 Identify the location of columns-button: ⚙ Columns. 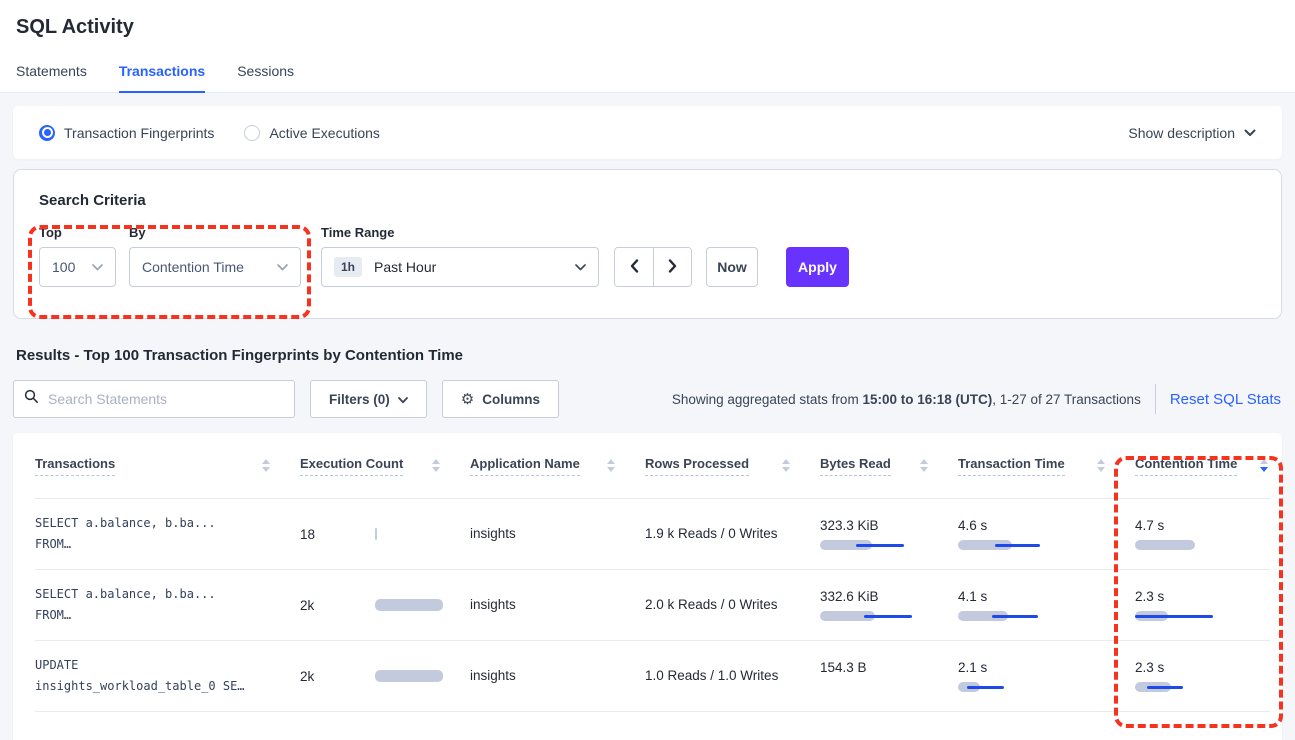
(500, 399).